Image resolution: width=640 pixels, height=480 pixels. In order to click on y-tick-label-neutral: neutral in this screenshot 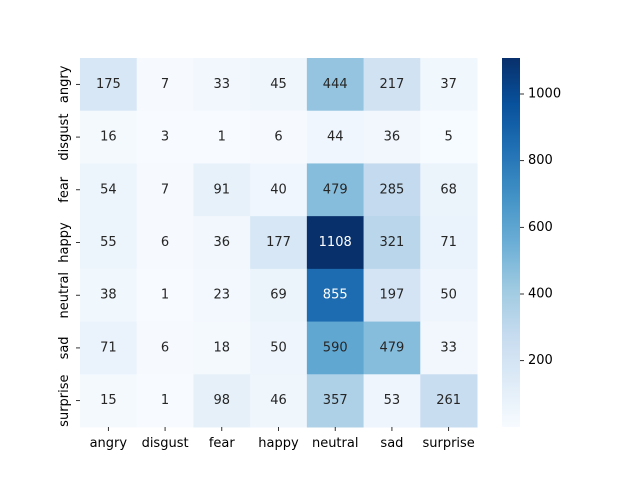, I will do `click(64, 295)`.